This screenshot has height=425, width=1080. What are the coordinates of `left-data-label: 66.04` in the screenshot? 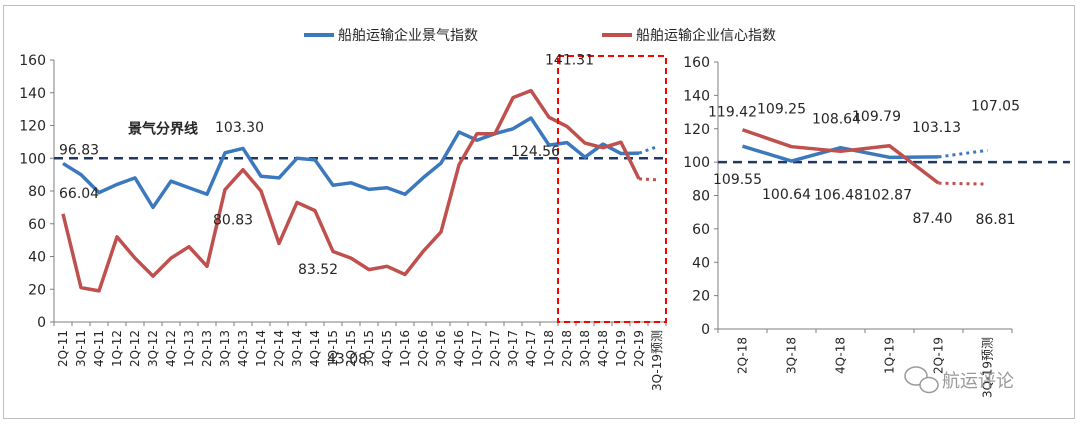 It's located at (79, 194).